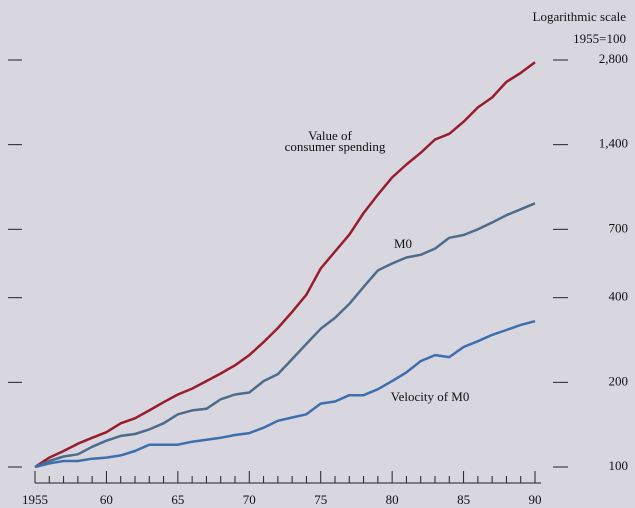  What do you see at coordinates (599, 38) in the screenshot?
I see `annotation: 1955=100` at bounding box center [599, 38].